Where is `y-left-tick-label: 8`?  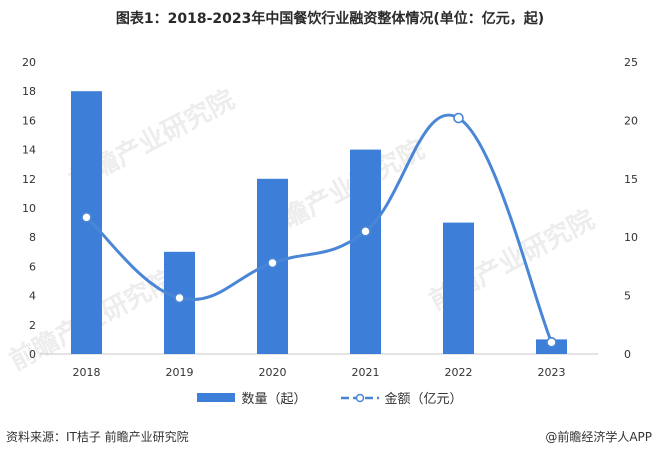 y-left-tick-label: 8 is located at coordinates (32, 237).